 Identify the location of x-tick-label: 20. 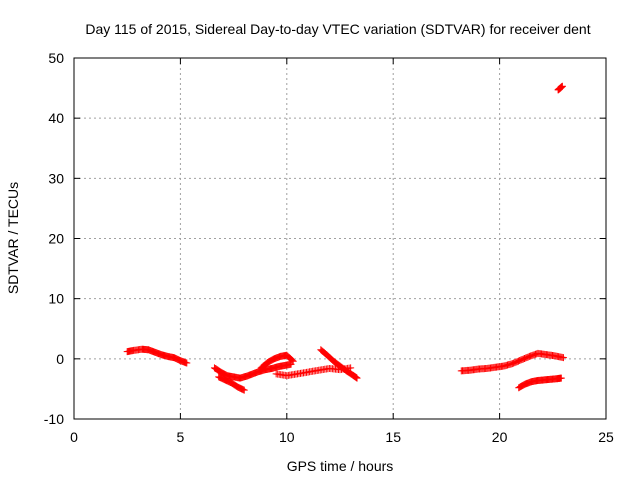
(500, 437).